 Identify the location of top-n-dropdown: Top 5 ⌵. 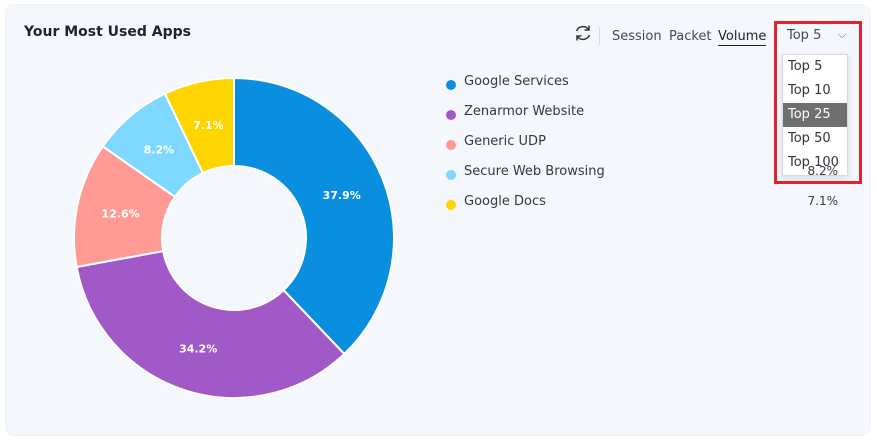
(817, 38).